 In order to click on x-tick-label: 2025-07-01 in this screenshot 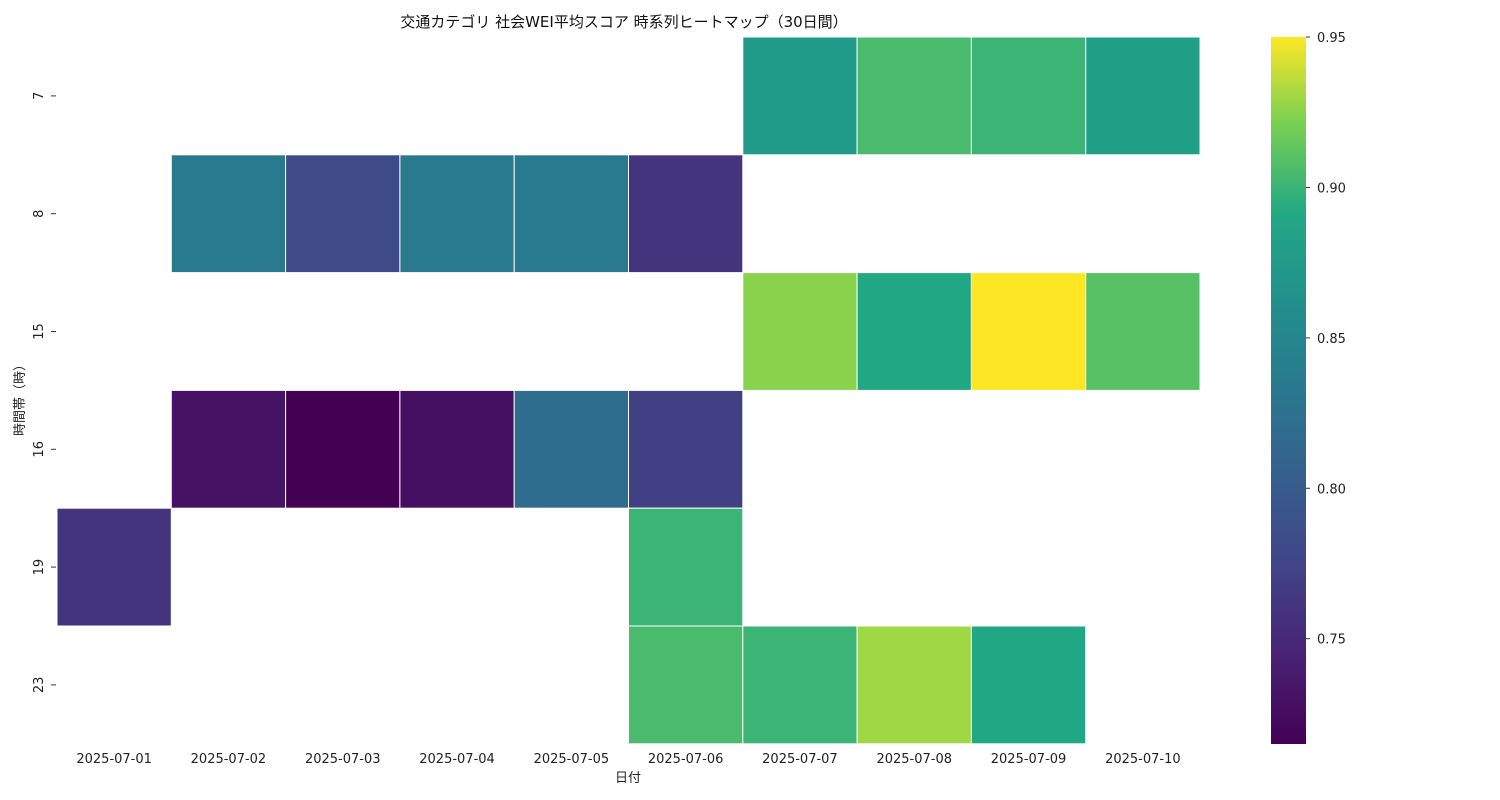, I will do `click(114, 759)`.